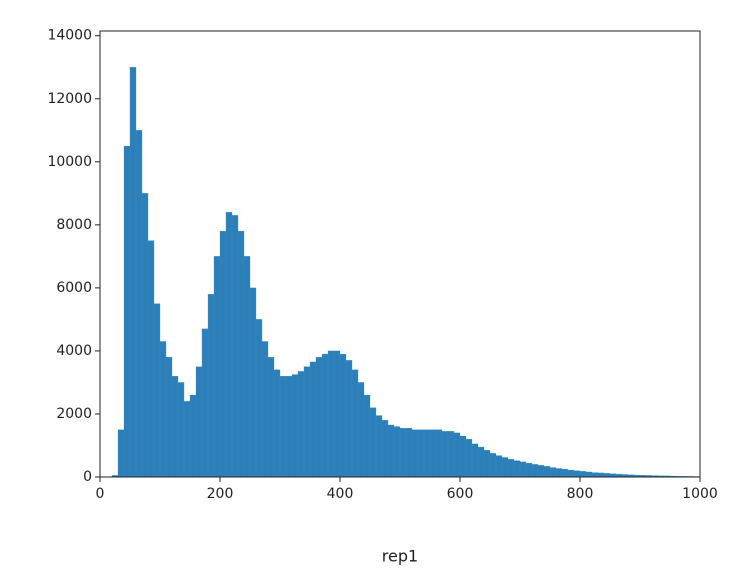 The height and width of the screenshot is (583, 750). Describe the element at coordinates (100, 494) in the screenshot. I see `x-tick-label: 0` at that location.